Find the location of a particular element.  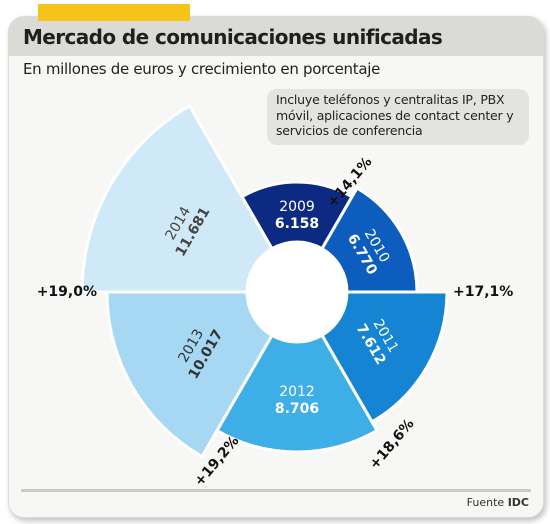

accent-bar is located at coordinates (114, 12).